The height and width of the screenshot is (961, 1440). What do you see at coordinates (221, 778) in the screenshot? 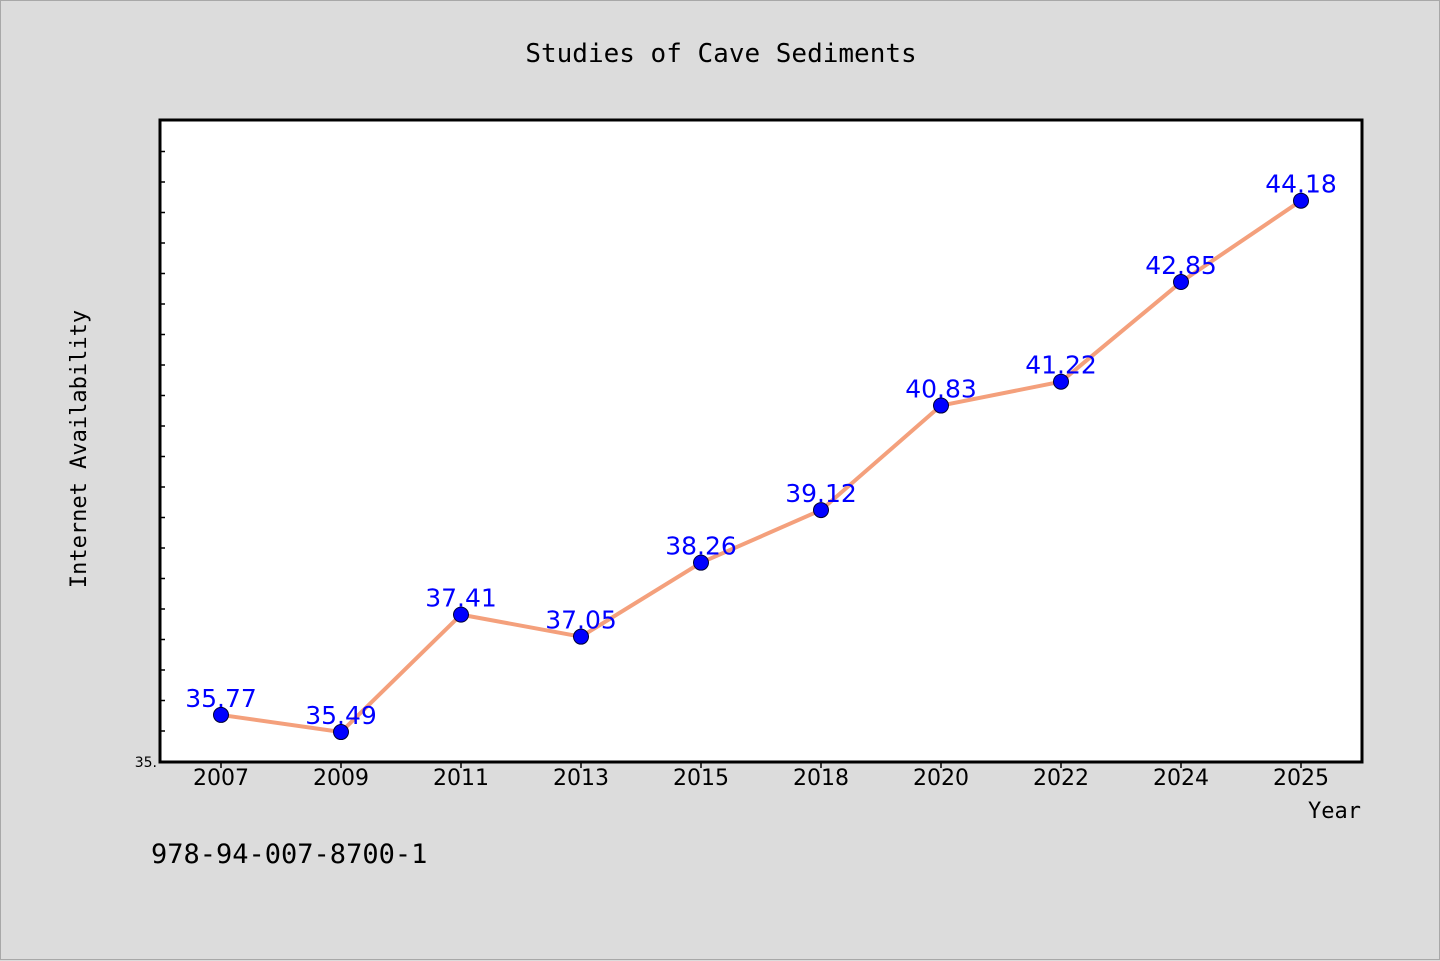
I see `x-tick-label: 2007` at bounding box center [221, 778].